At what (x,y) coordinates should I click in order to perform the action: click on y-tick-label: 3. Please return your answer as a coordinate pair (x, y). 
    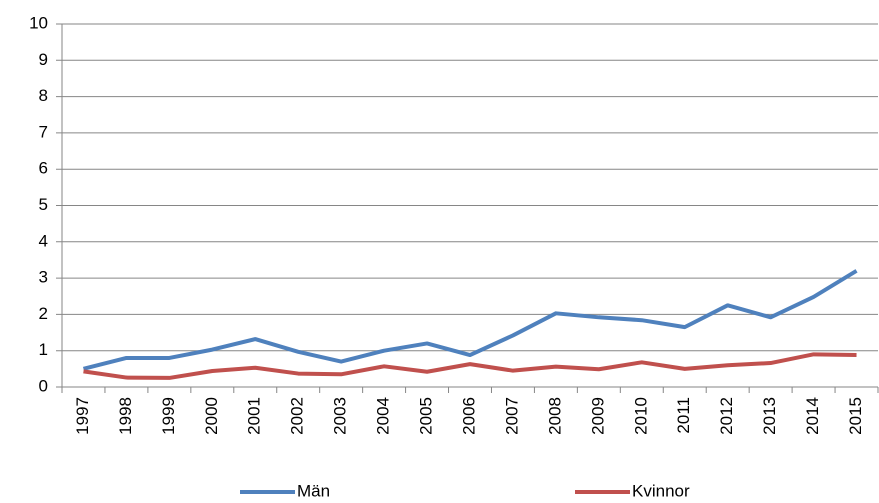
    Looking at the image, I should click on (43, 277).